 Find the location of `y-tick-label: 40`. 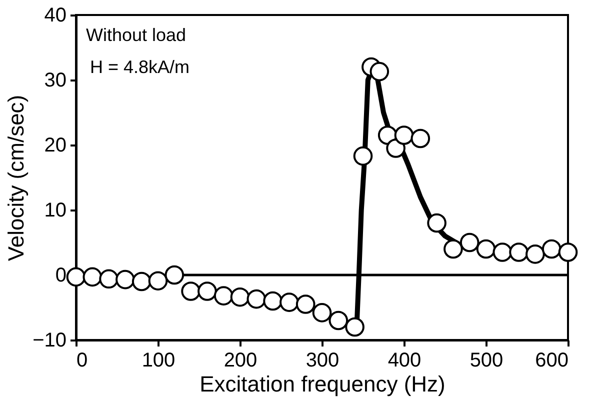

y-tick-label: 40 is located at coordinates (55, 15).